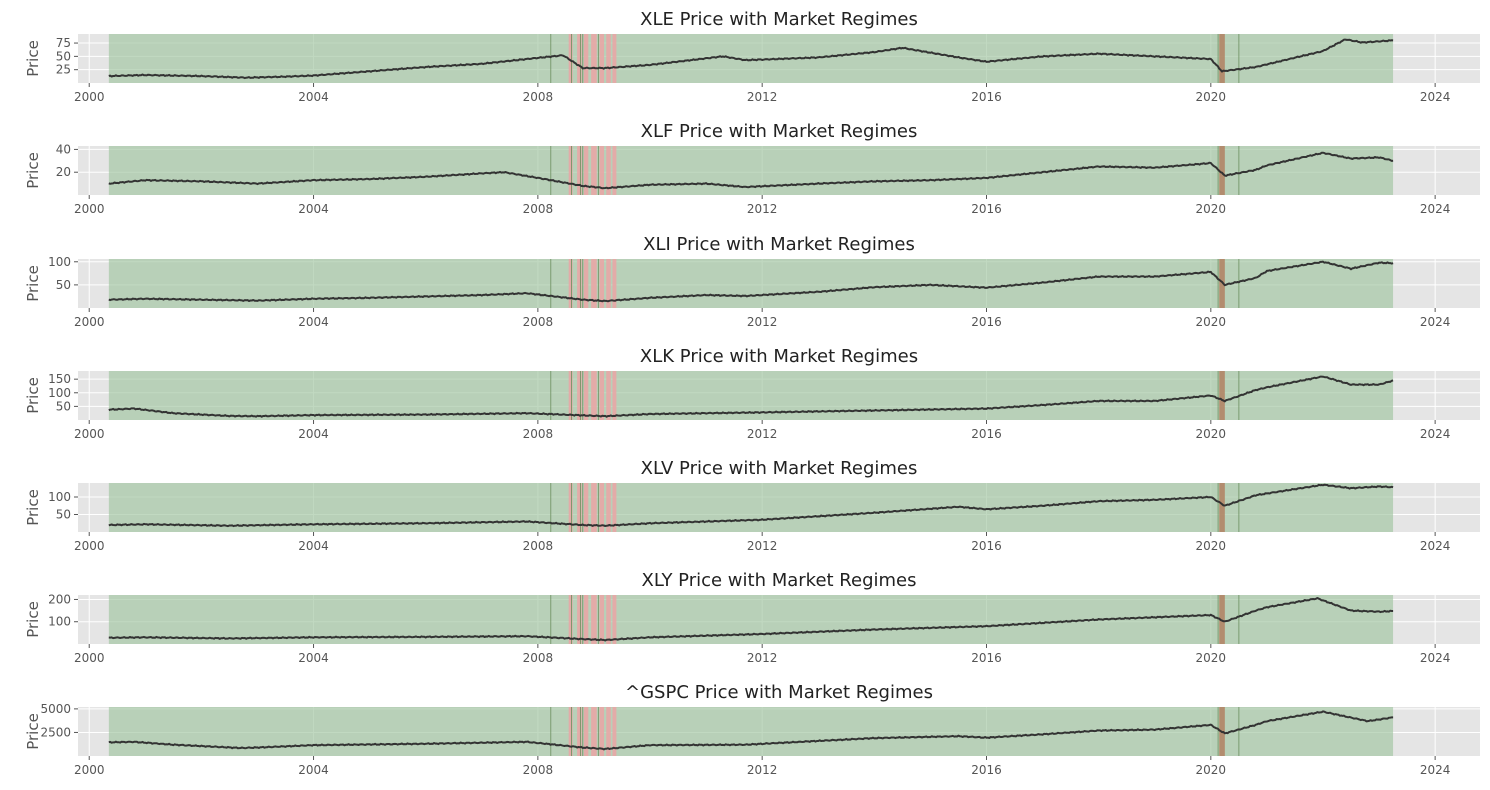  What do you see at coordinates (778, 580) in the screenshot?
I see `panel-title: XLY Price with Market Regimes` at bounding box center [778, 580].